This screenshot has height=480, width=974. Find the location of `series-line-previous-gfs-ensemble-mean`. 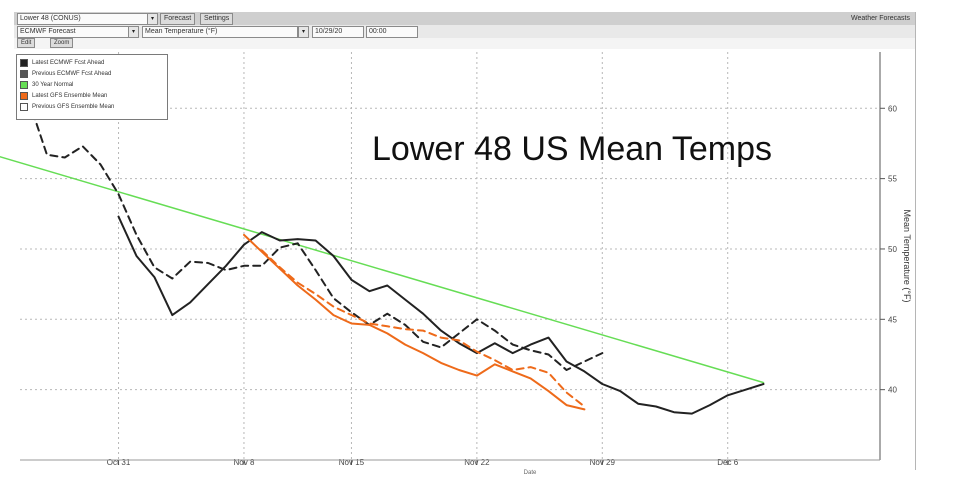

series-line-previous-gfs-ensemble-mean is located at coordinates (423, 328).